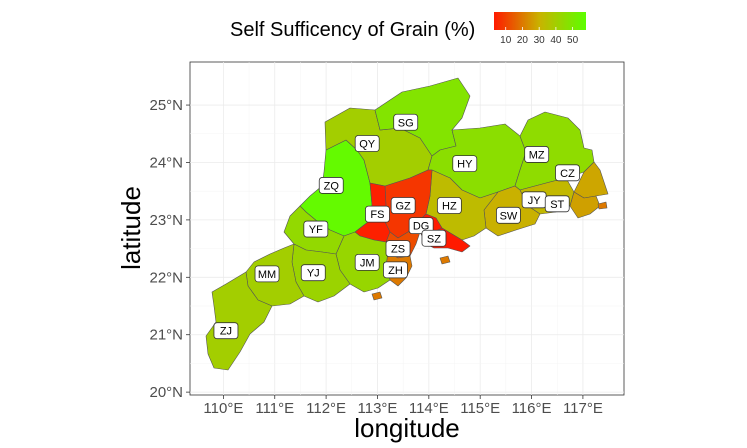  I want to click on region-label-ZQ: ZQ, so click(331, 185).